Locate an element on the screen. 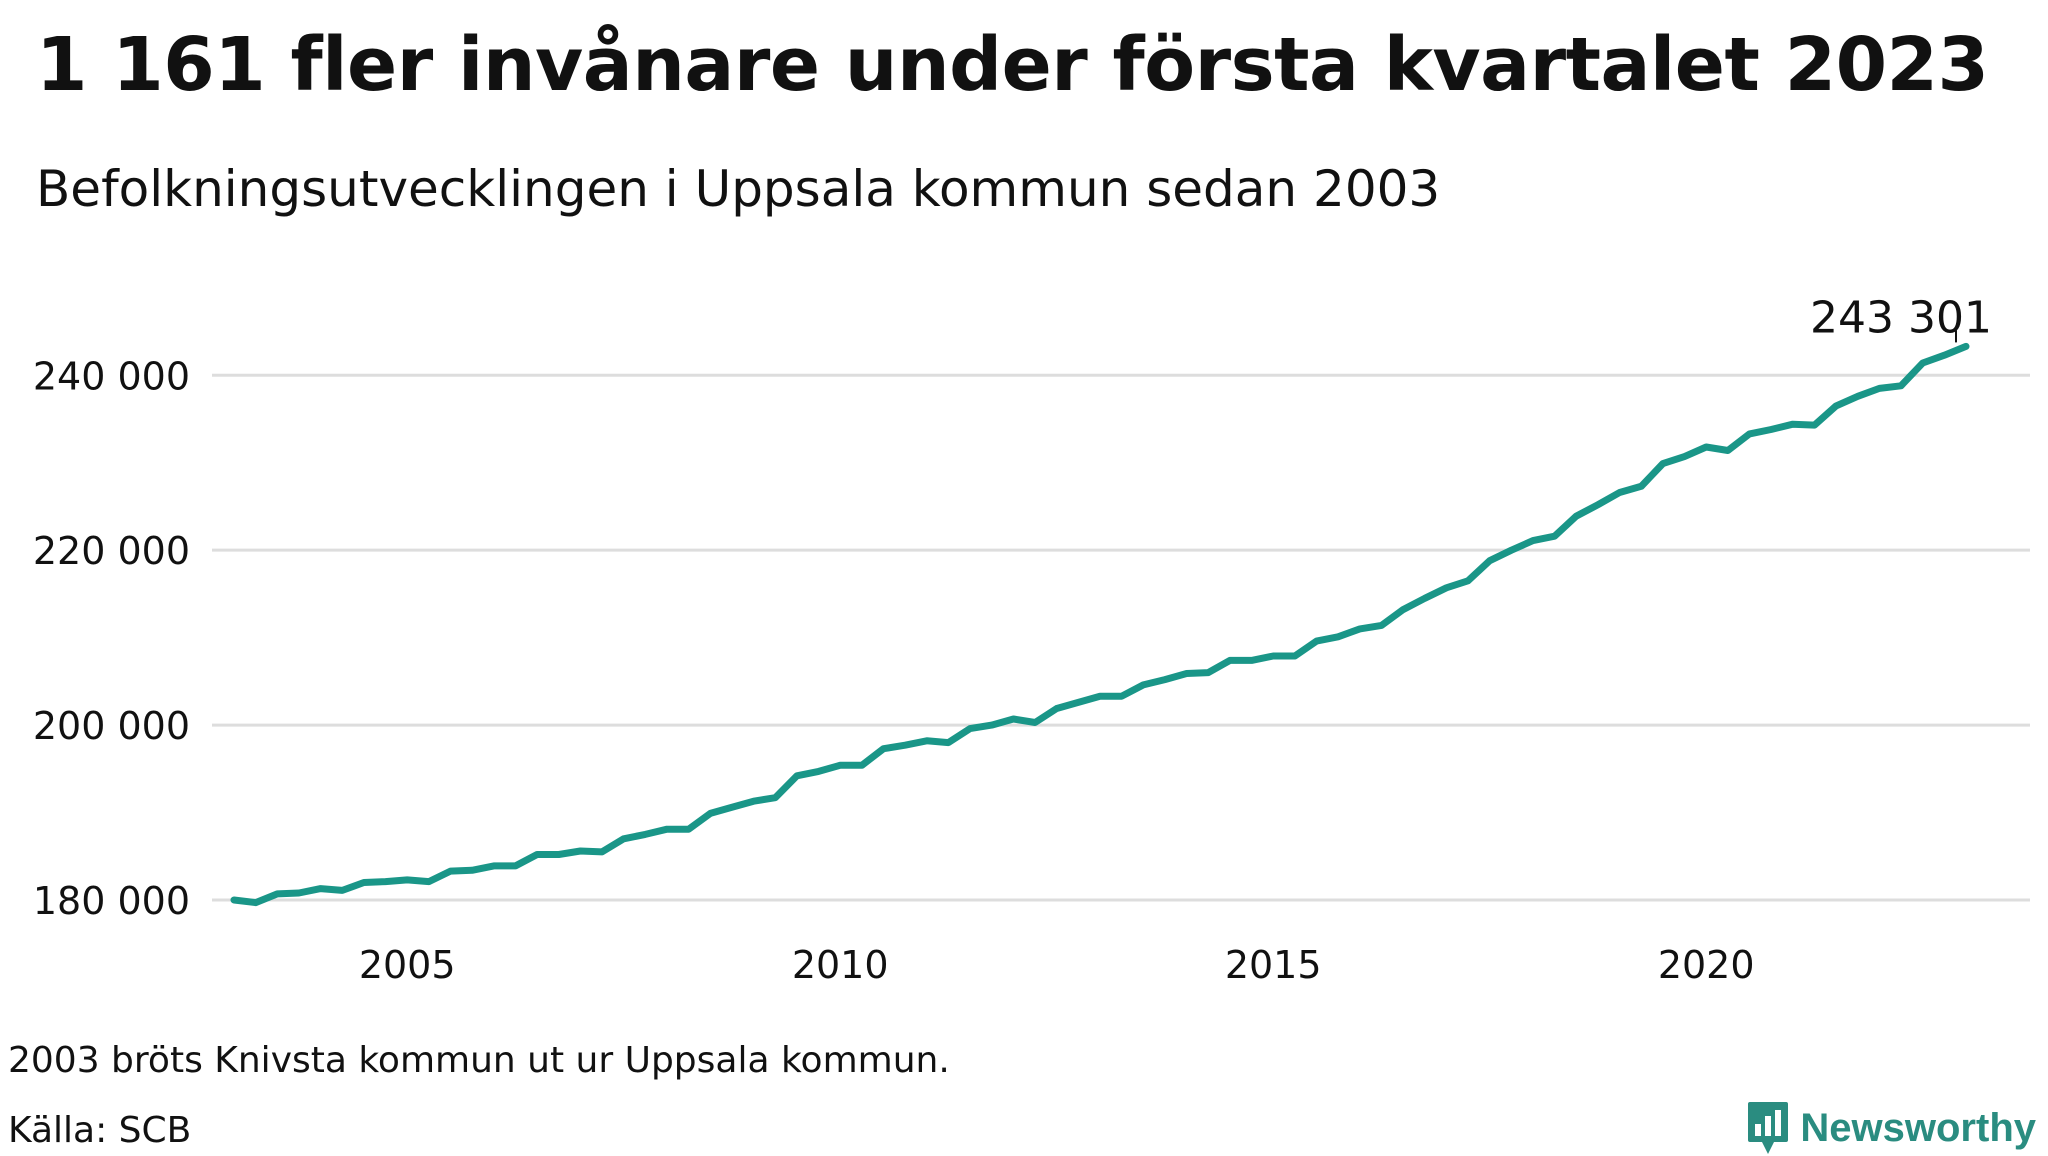  y-tick-label: 220 000 is located at coordinates (111, 551).